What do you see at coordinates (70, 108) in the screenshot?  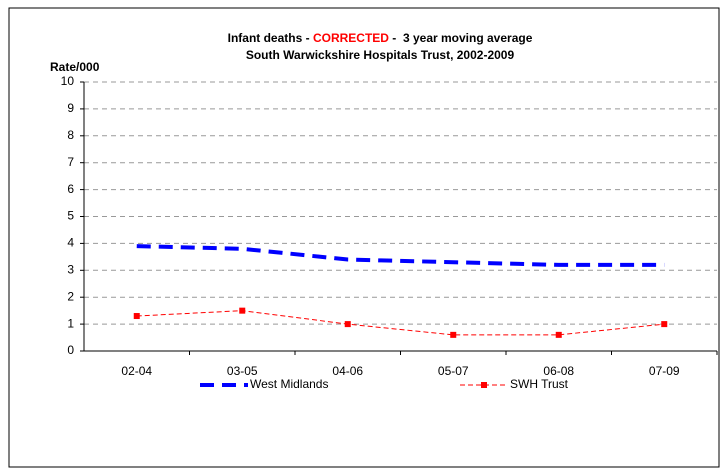 I see `y-tick-label: 9` at bounding box center [70, 108].